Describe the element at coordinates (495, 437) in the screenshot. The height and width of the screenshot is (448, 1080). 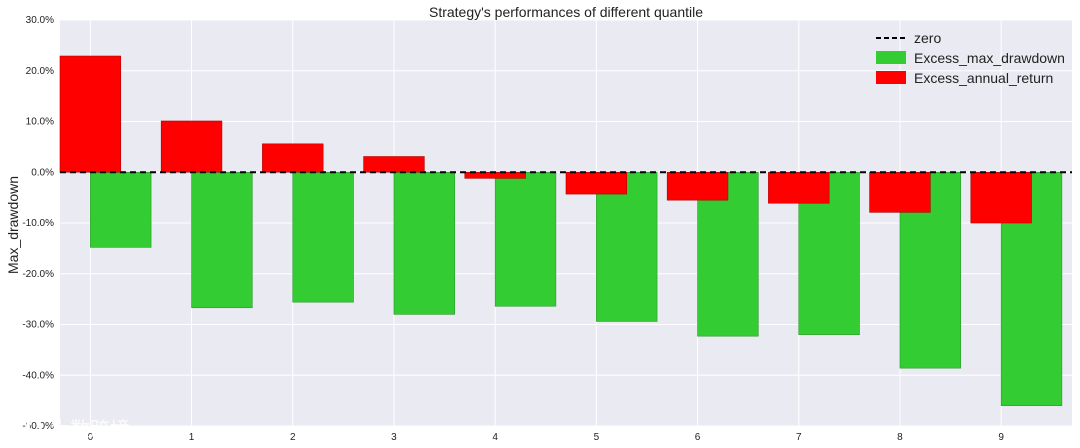
I see `x-tick-label: 4` at that location.